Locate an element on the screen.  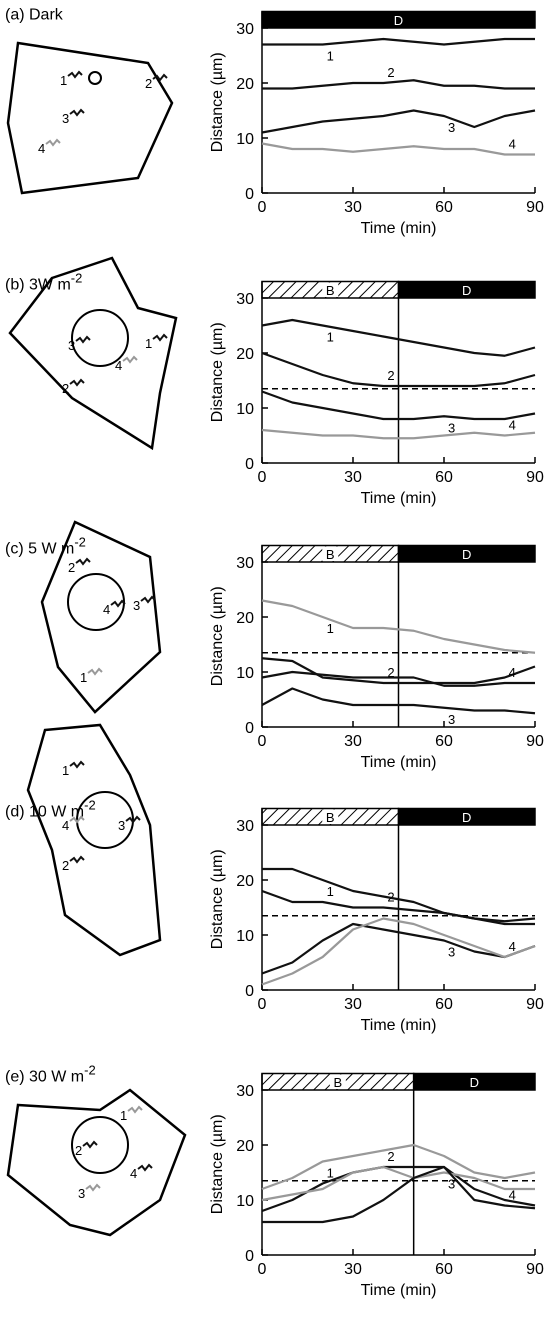
panel-label-text: (c) 5 W m is located at coordinates (39, 549).